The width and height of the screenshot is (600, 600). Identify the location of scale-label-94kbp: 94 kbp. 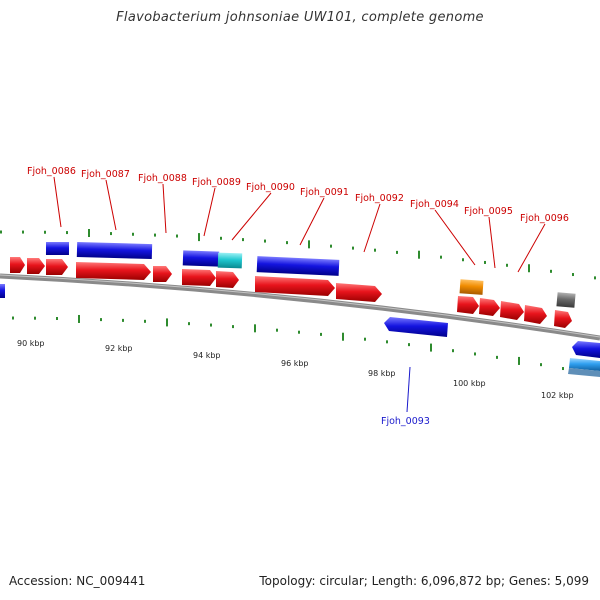
(207, 355).